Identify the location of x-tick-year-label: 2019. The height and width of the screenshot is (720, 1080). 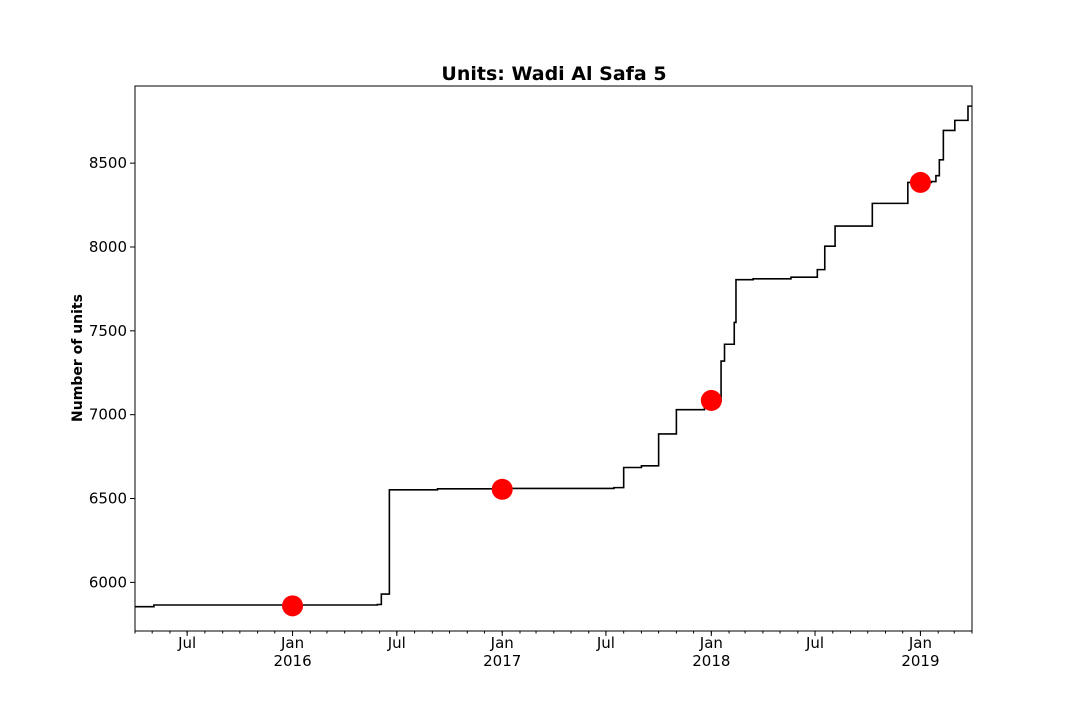
(920, 661).